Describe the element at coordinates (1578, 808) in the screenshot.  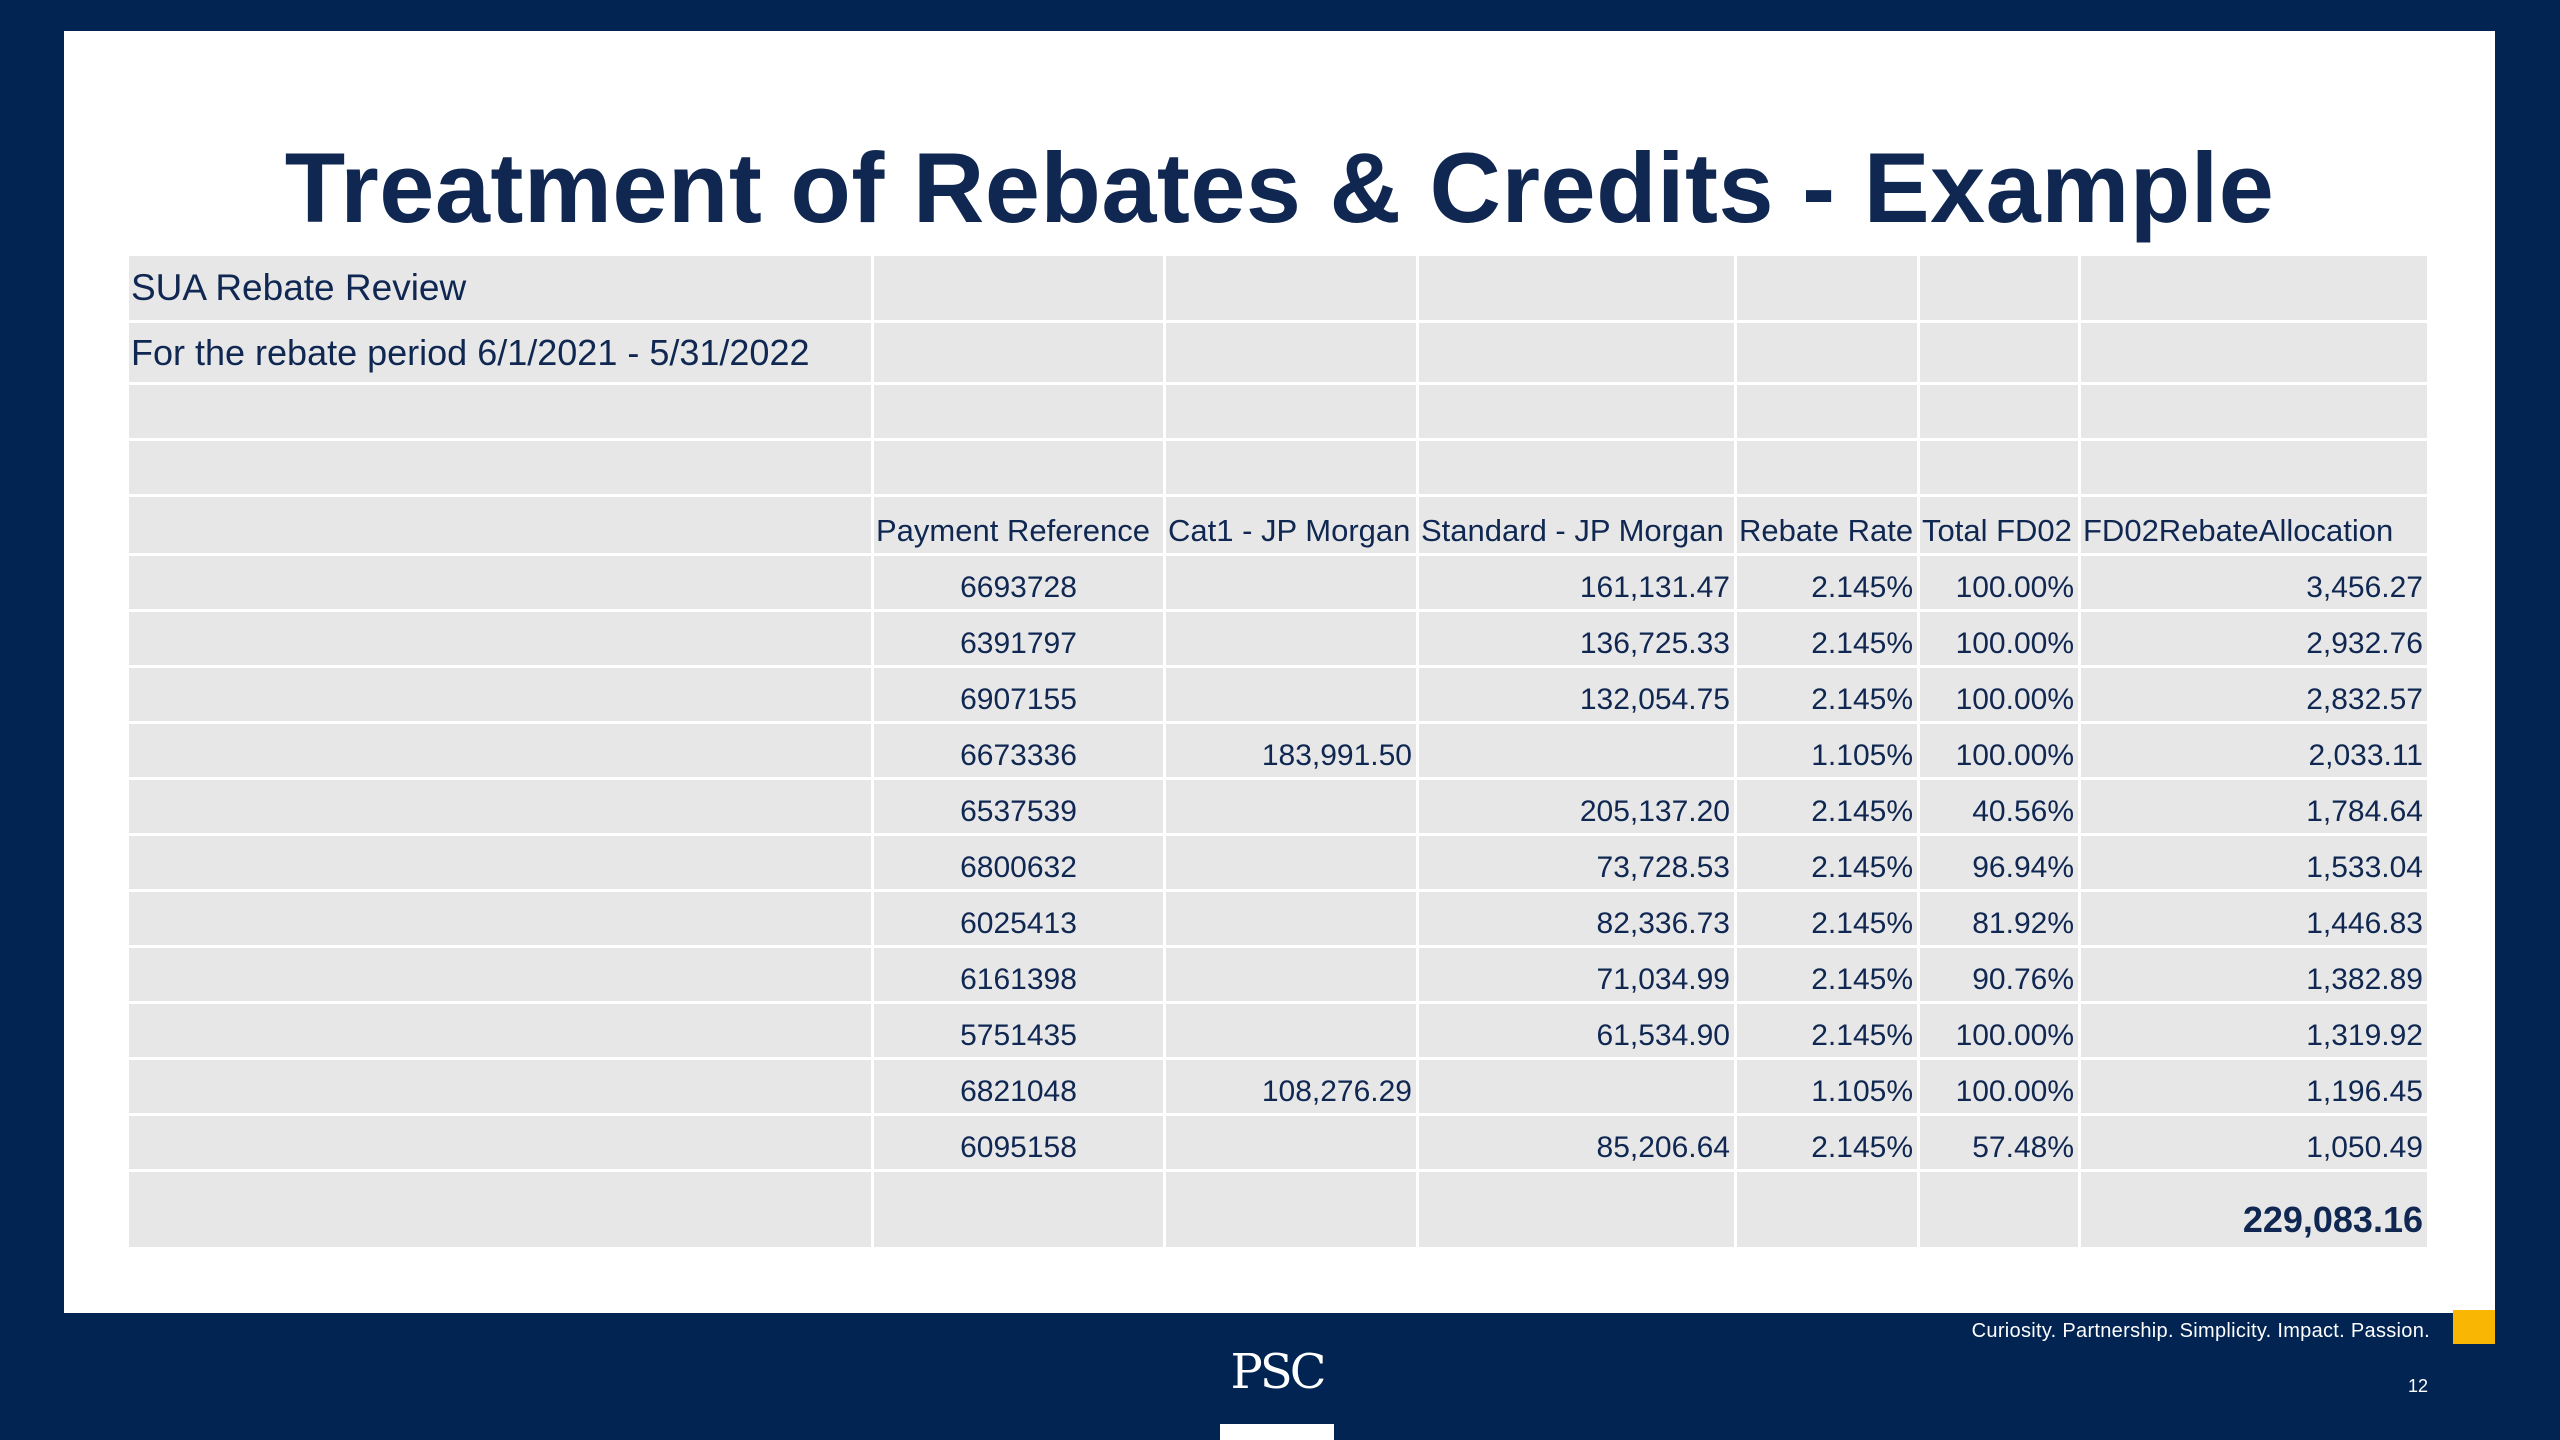
I see `table-cell: 205,137.20` at that location.